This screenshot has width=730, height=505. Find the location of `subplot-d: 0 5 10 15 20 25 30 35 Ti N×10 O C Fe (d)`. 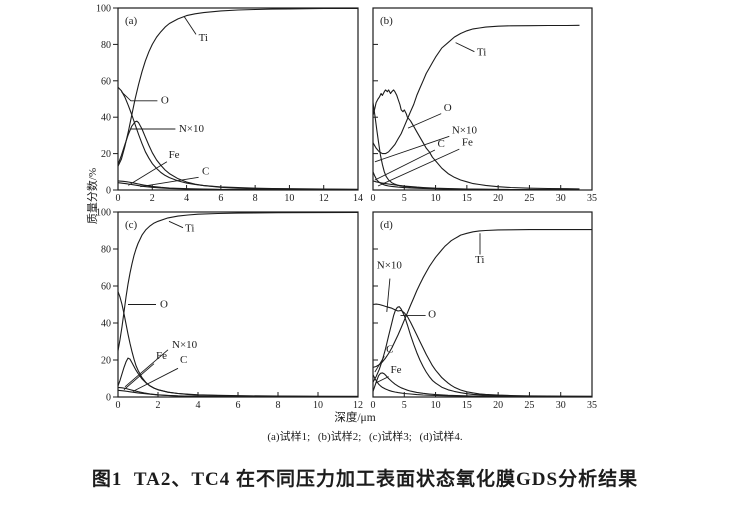

subplot-d: 0 5 10 15 20 25 30 35 Ti N×10 O C Fe (d) is located at coordinates (484, 311).